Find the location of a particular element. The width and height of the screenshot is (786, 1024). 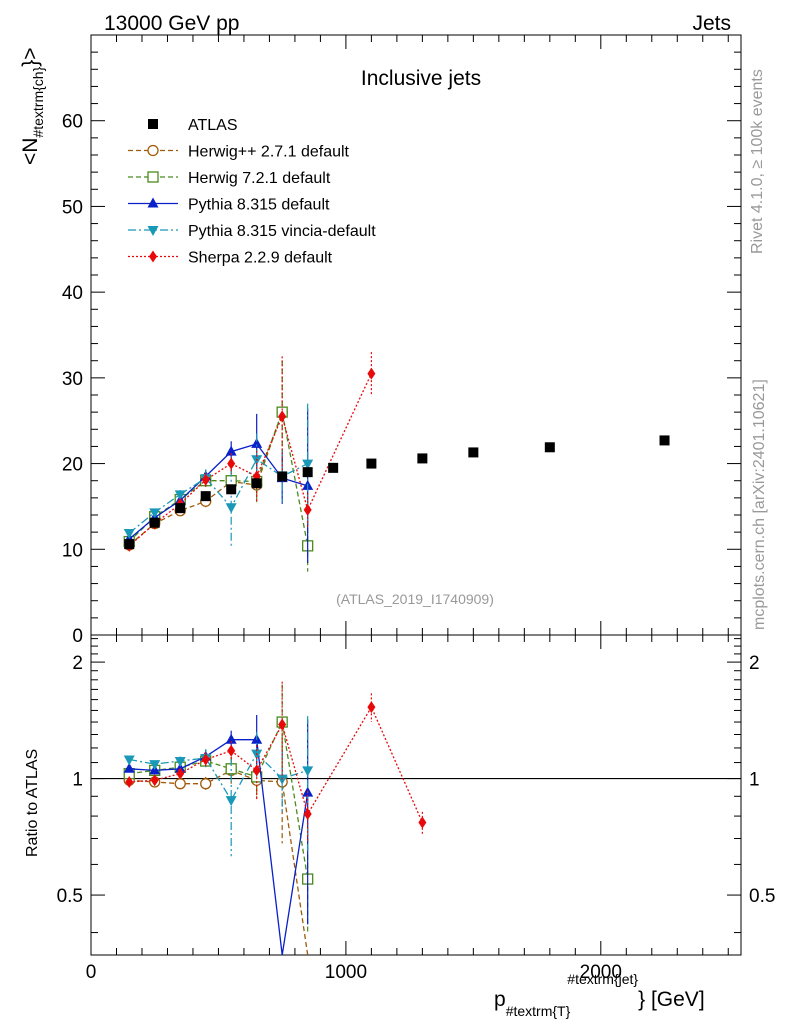

ratio-xtick-label: 0 is located at coordinates (91, 972).